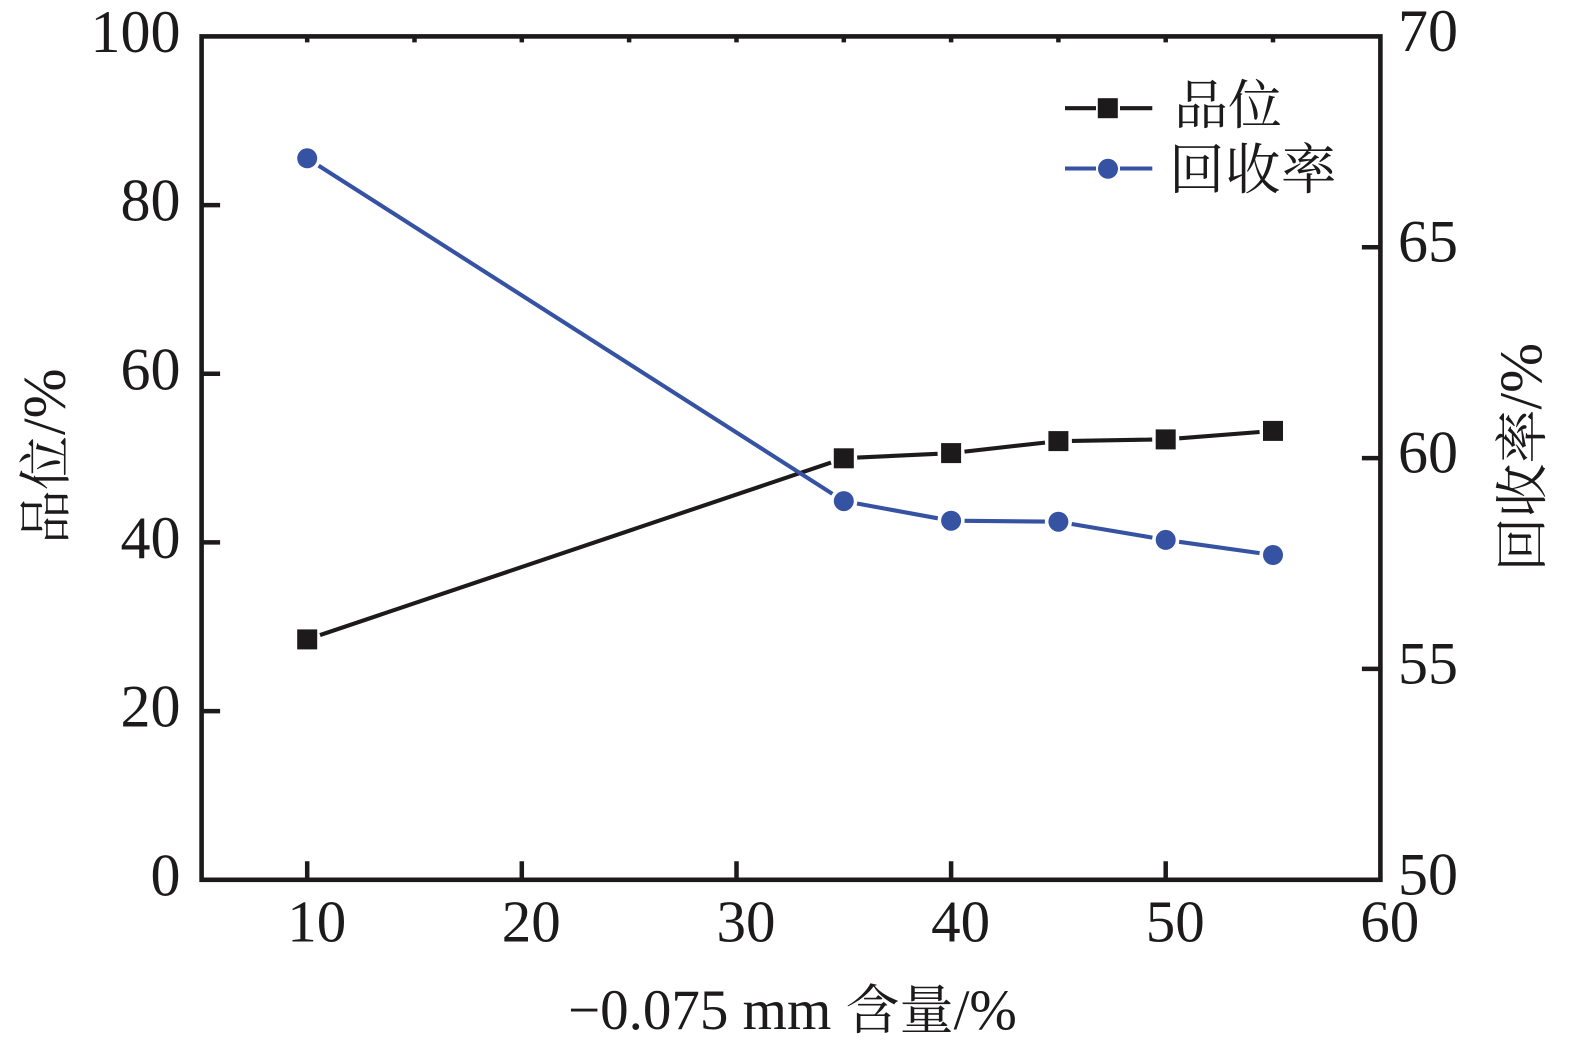  I want to click on svg-text: −0.075 mm, so click(699, 1010).